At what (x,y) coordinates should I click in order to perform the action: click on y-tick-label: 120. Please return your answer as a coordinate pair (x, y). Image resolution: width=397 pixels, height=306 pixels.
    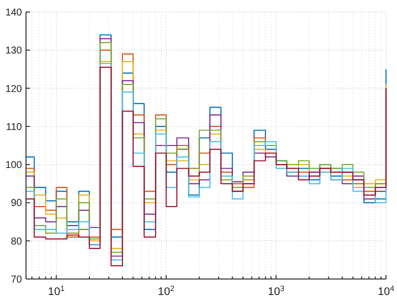
    Looking at the image, I should click on (13, 89).